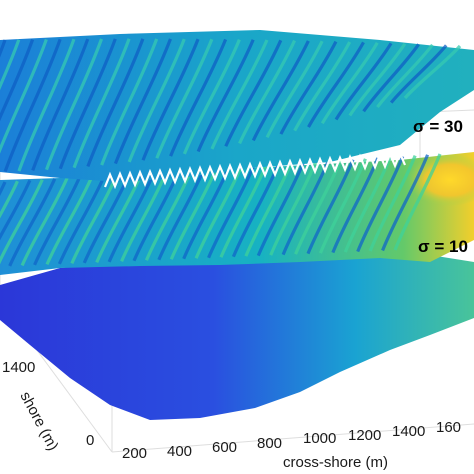 The height and width of the screenshot is (474, 474). What do you see at coordinates (438, 126) in the screenshot?
I see `label-sigma-30: σ = 30` at bounding box center [438, 126].